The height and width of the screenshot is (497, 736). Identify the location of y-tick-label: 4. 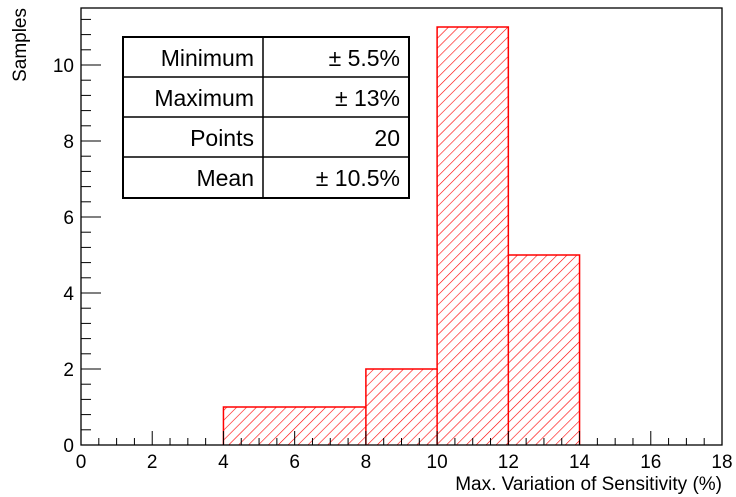
(68, 294).